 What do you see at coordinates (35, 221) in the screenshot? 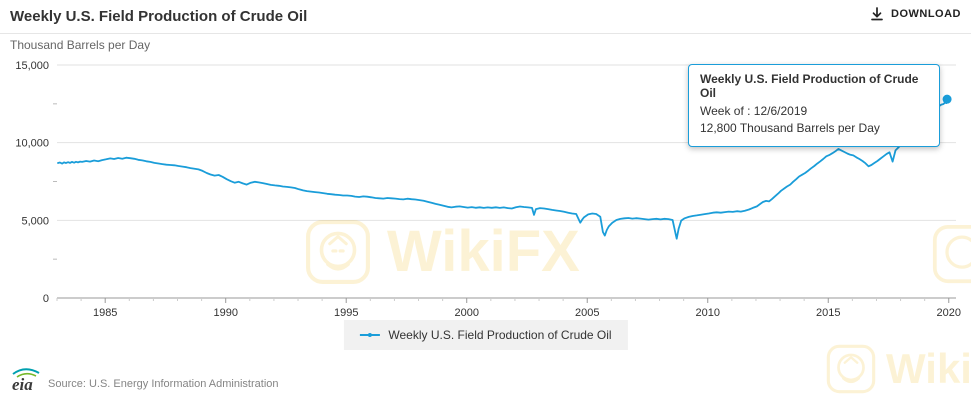
I see `svg-text: 5,000` at bounding box center [35, 221].